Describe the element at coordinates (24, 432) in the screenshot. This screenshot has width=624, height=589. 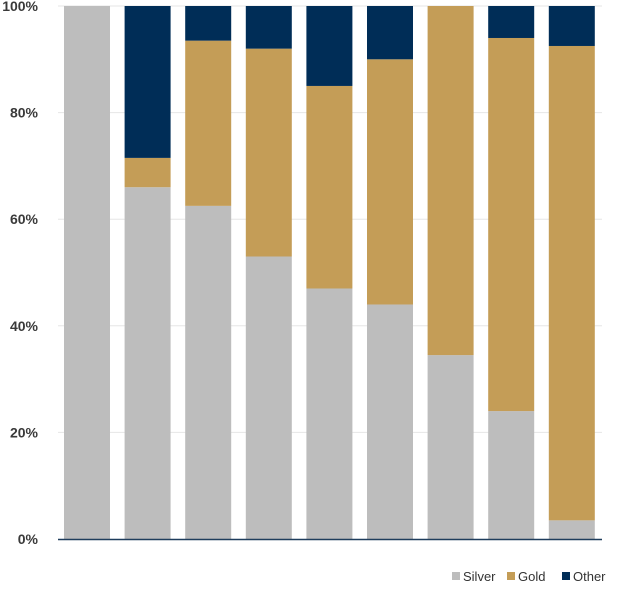
I see `y-tick-label: 20%` at that location.